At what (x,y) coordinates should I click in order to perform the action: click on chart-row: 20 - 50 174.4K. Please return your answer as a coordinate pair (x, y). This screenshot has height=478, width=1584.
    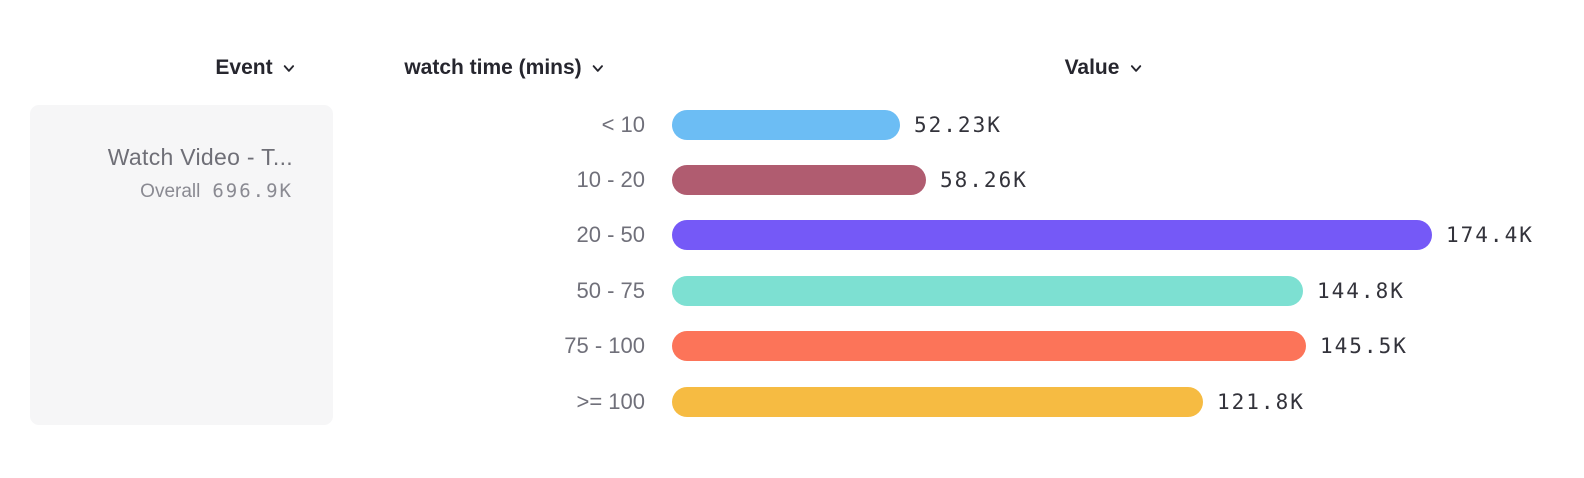
    Looking at the image, I should click on (792, 235).